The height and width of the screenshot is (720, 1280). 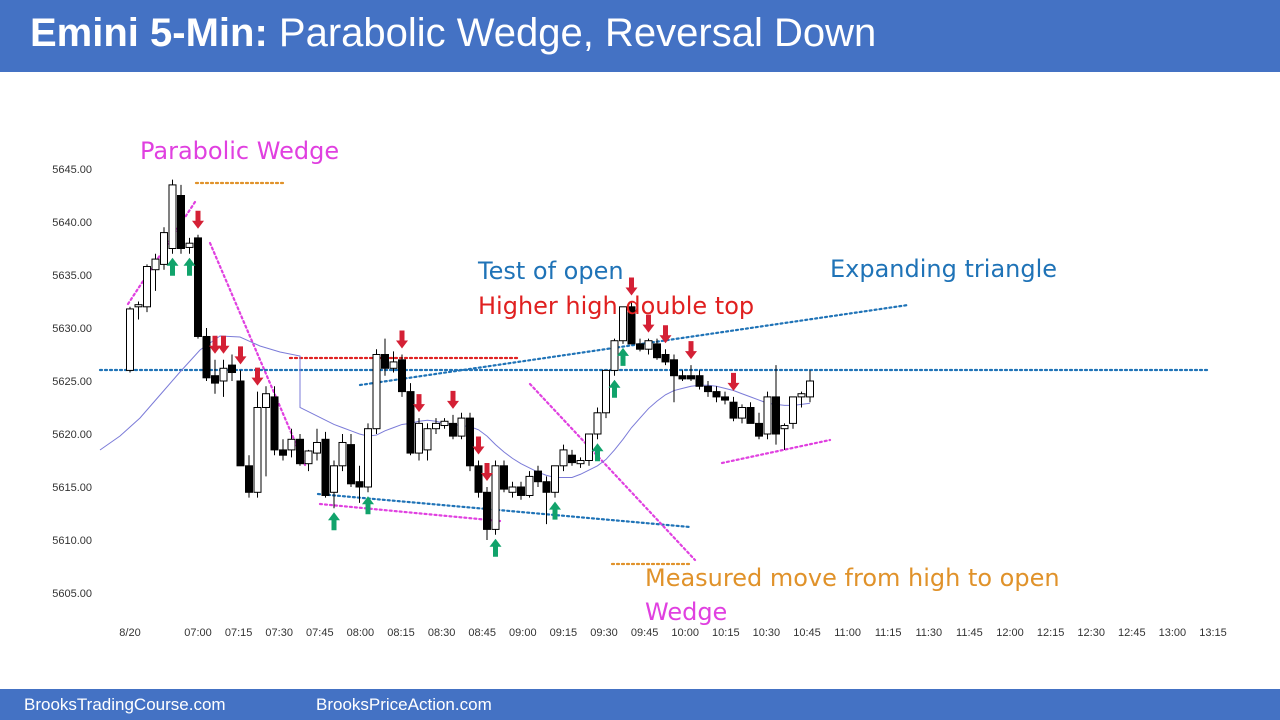 What do you see at coordinates (969, 633) in the screenshot?
I see `x-tick-label: 11:45` at bounding box center [969, 633].